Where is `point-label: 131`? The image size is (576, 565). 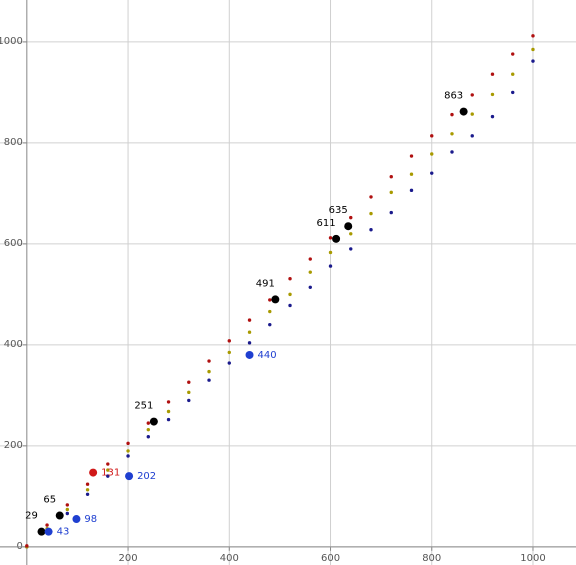 point-label: 131 is located at coordinates (110, 473).